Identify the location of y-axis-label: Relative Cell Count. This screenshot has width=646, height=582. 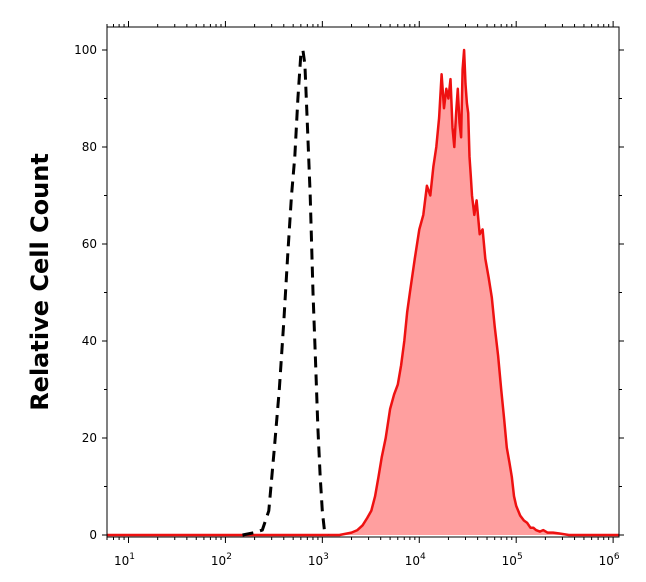
(40, 282).